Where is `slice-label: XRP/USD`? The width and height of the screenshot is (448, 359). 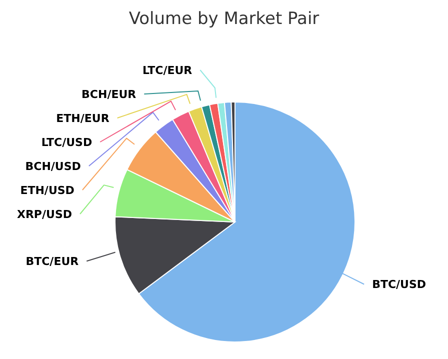
slice-label: XRP/USD is located at coordinates (44, 214).